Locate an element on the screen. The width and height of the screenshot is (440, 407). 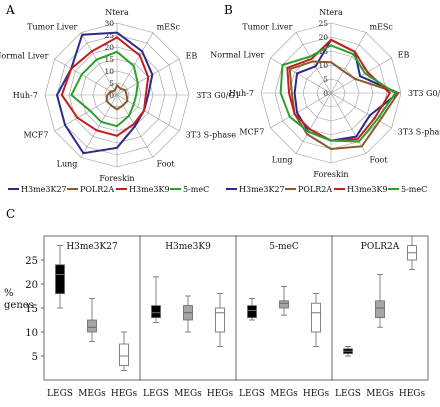
axis-label: Normal Liver is located at coordinates (24, 55).